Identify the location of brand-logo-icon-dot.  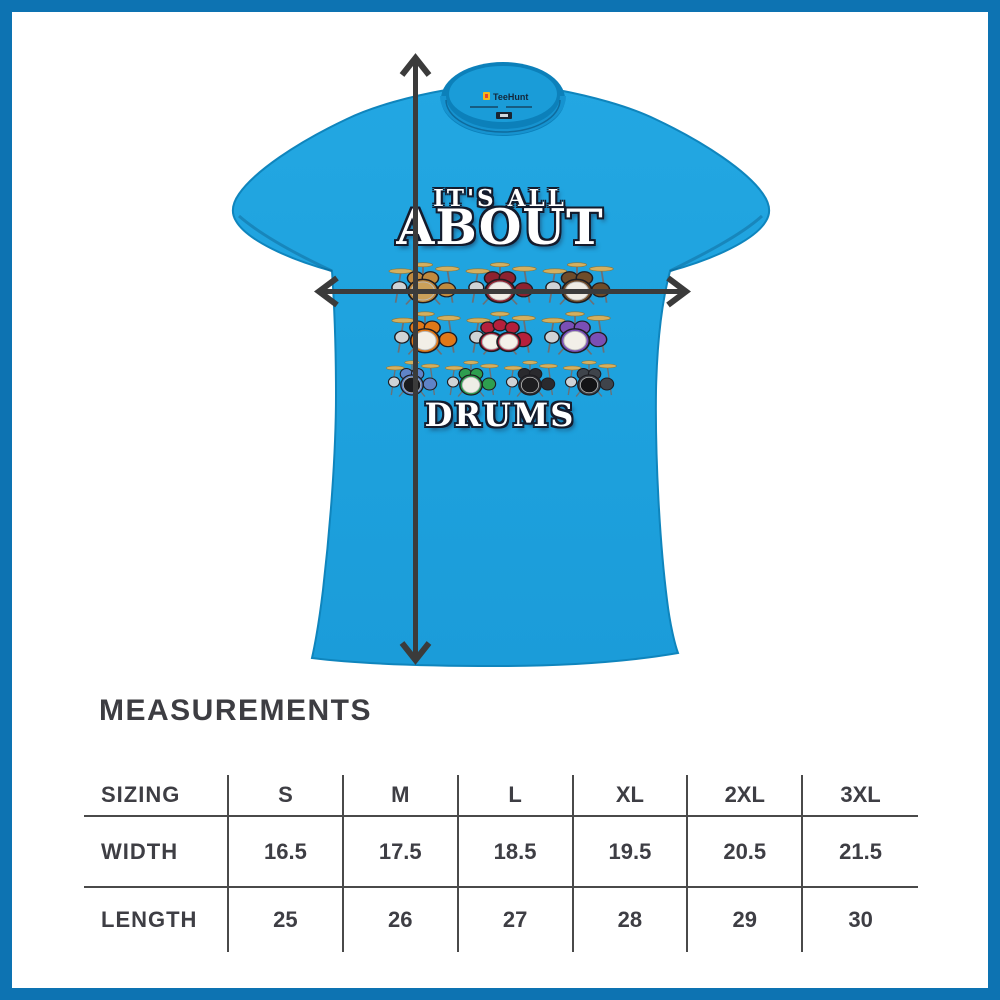
(486, 96).